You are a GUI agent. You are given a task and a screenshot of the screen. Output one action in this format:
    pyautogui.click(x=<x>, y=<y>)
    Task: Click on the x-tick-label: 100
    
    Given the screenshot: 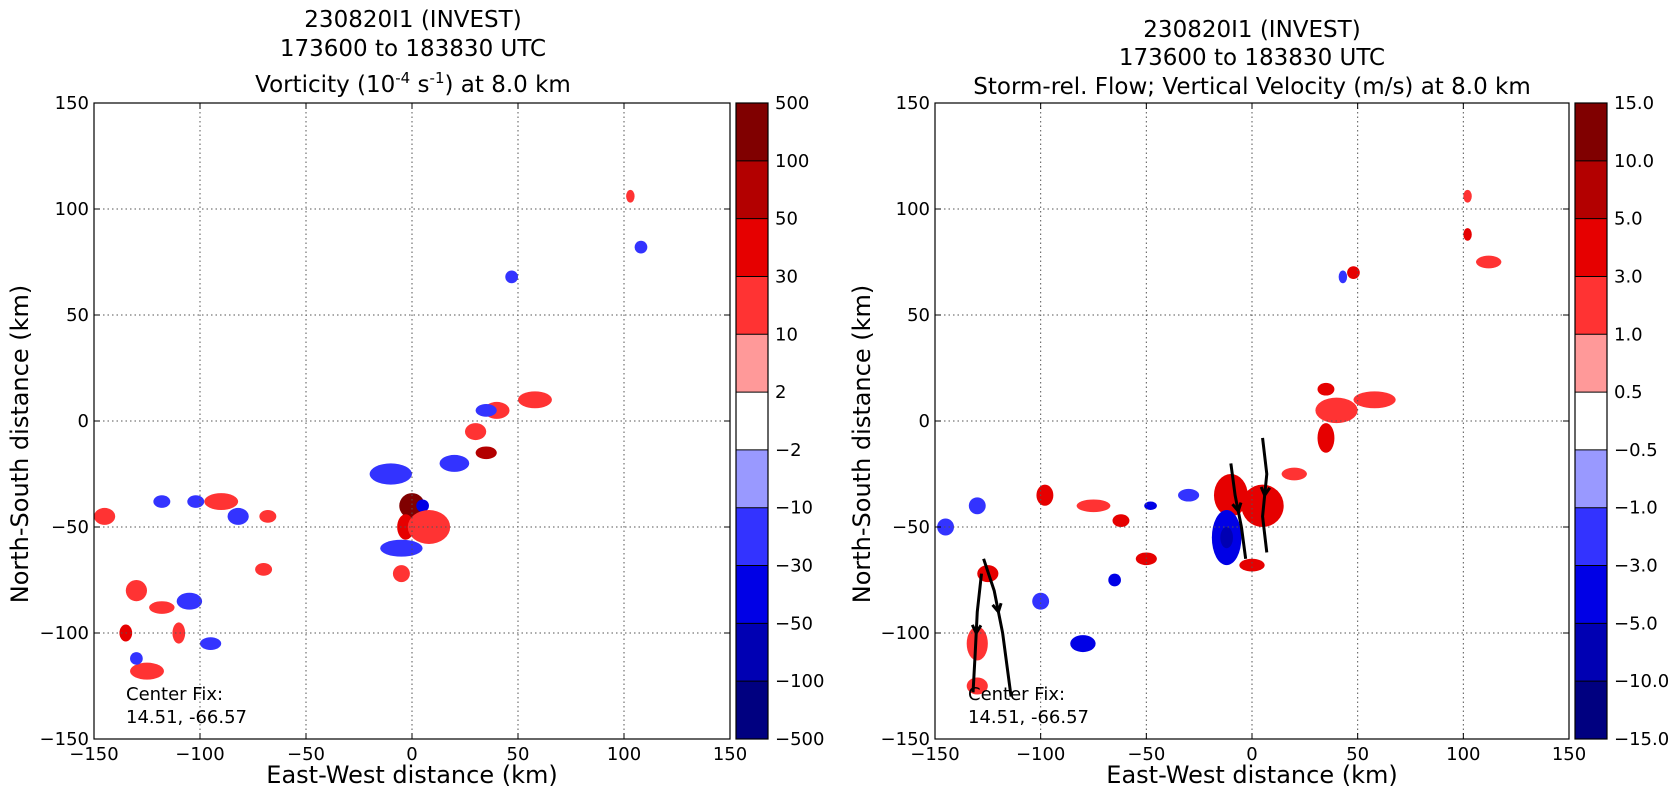 What is the action you would take?
    pyautogui.click(x=624, y=754)
    